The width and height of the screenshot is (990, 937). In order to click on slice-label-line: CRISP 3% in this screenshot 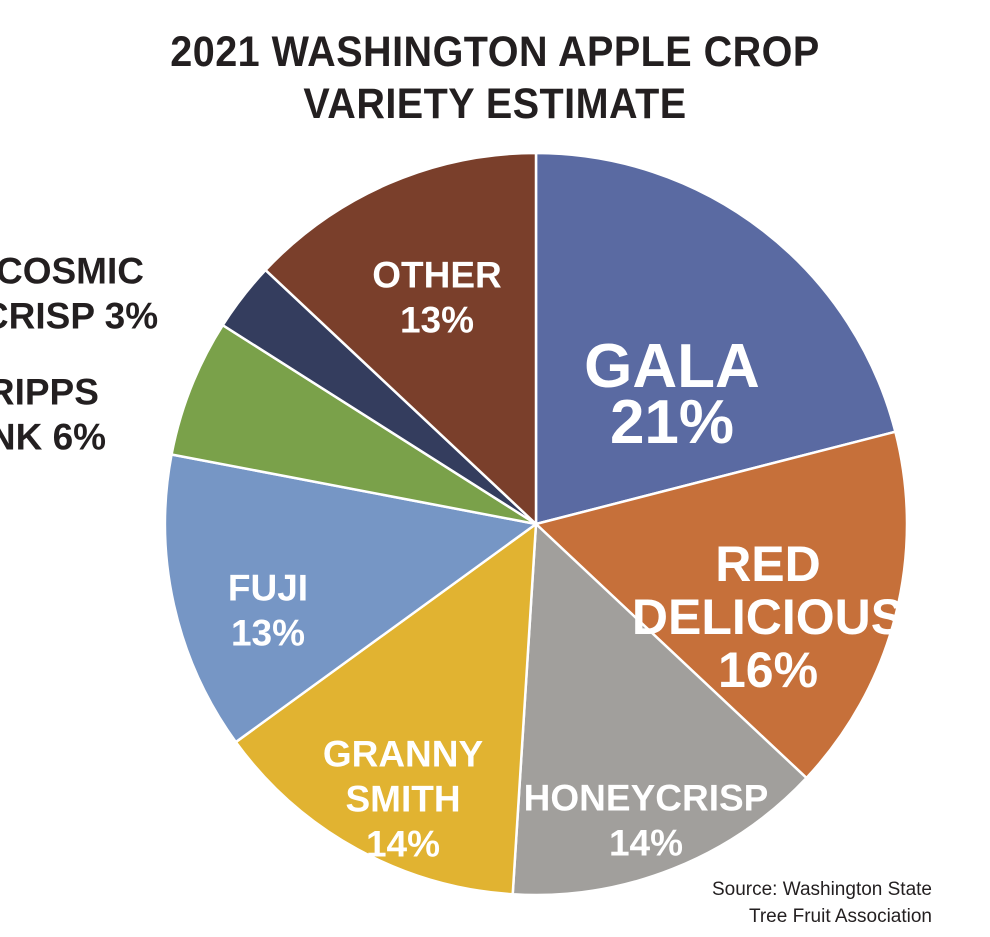, I will do `click(79, 315)`.